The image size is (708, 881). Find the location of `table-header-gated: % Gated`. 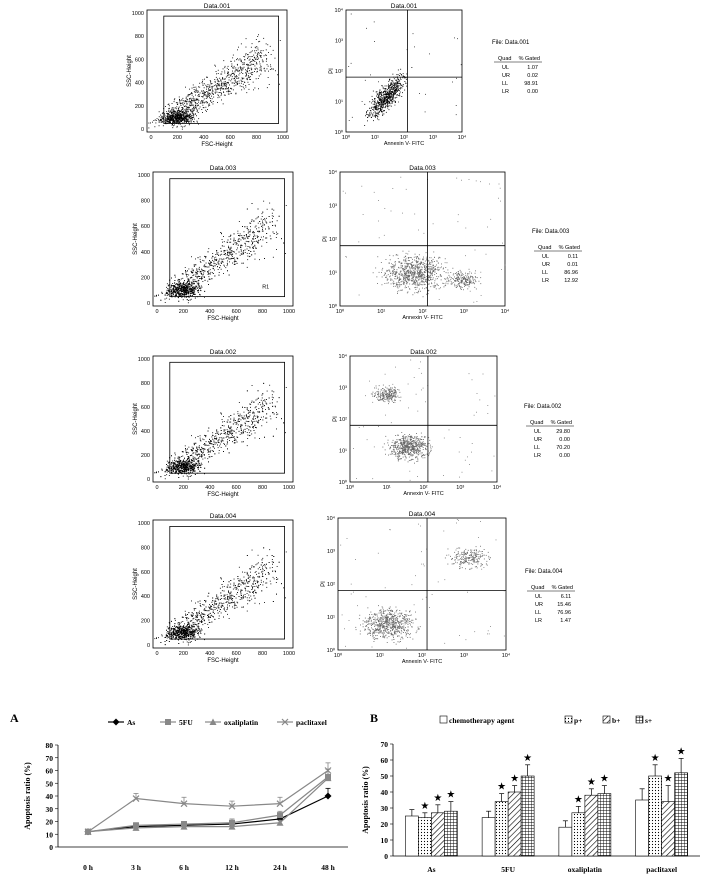

table-header-gated: % Gated is located at coordinates (569, 248).